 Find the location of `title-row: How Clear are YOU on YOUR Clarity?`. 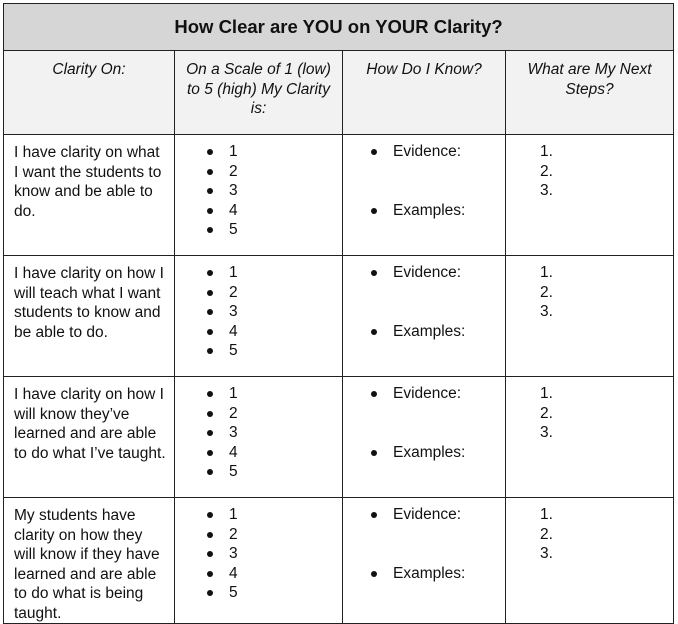

title-row: How Clear are YOU on YOUR Clarity? is located at coordinates (338, 27).